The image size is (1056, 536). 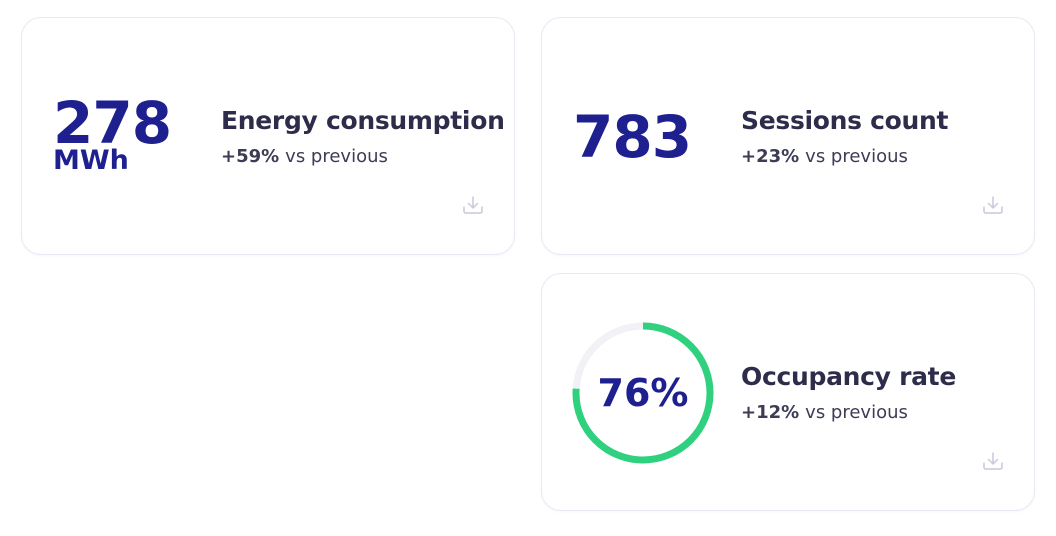 I want to click on kpi-change-row: +12% vs previous, so click(x=824, y=413).